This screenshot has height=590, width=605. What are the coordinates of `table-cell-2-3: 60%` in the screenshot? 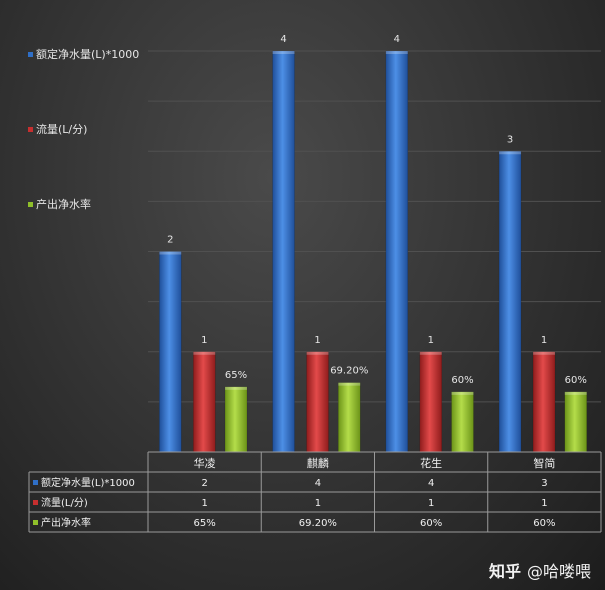 It's located at (544, 523).